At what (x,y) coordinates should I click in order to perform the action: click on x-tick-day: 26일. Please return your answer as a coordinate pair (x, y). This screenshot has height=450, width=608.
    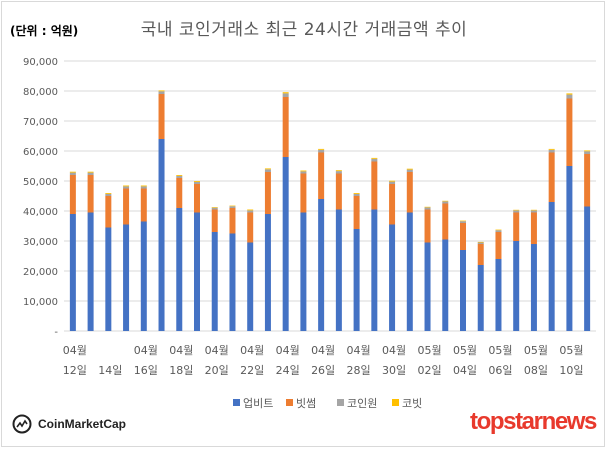
    Looking at the image, I should click on (323, 370).